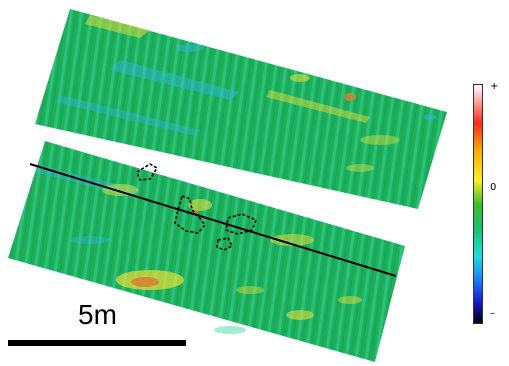  What do you see at coordinates (494, 86) in the screenshot?
I see `colorbar-top-label: +` at bounding box center [494, 86].